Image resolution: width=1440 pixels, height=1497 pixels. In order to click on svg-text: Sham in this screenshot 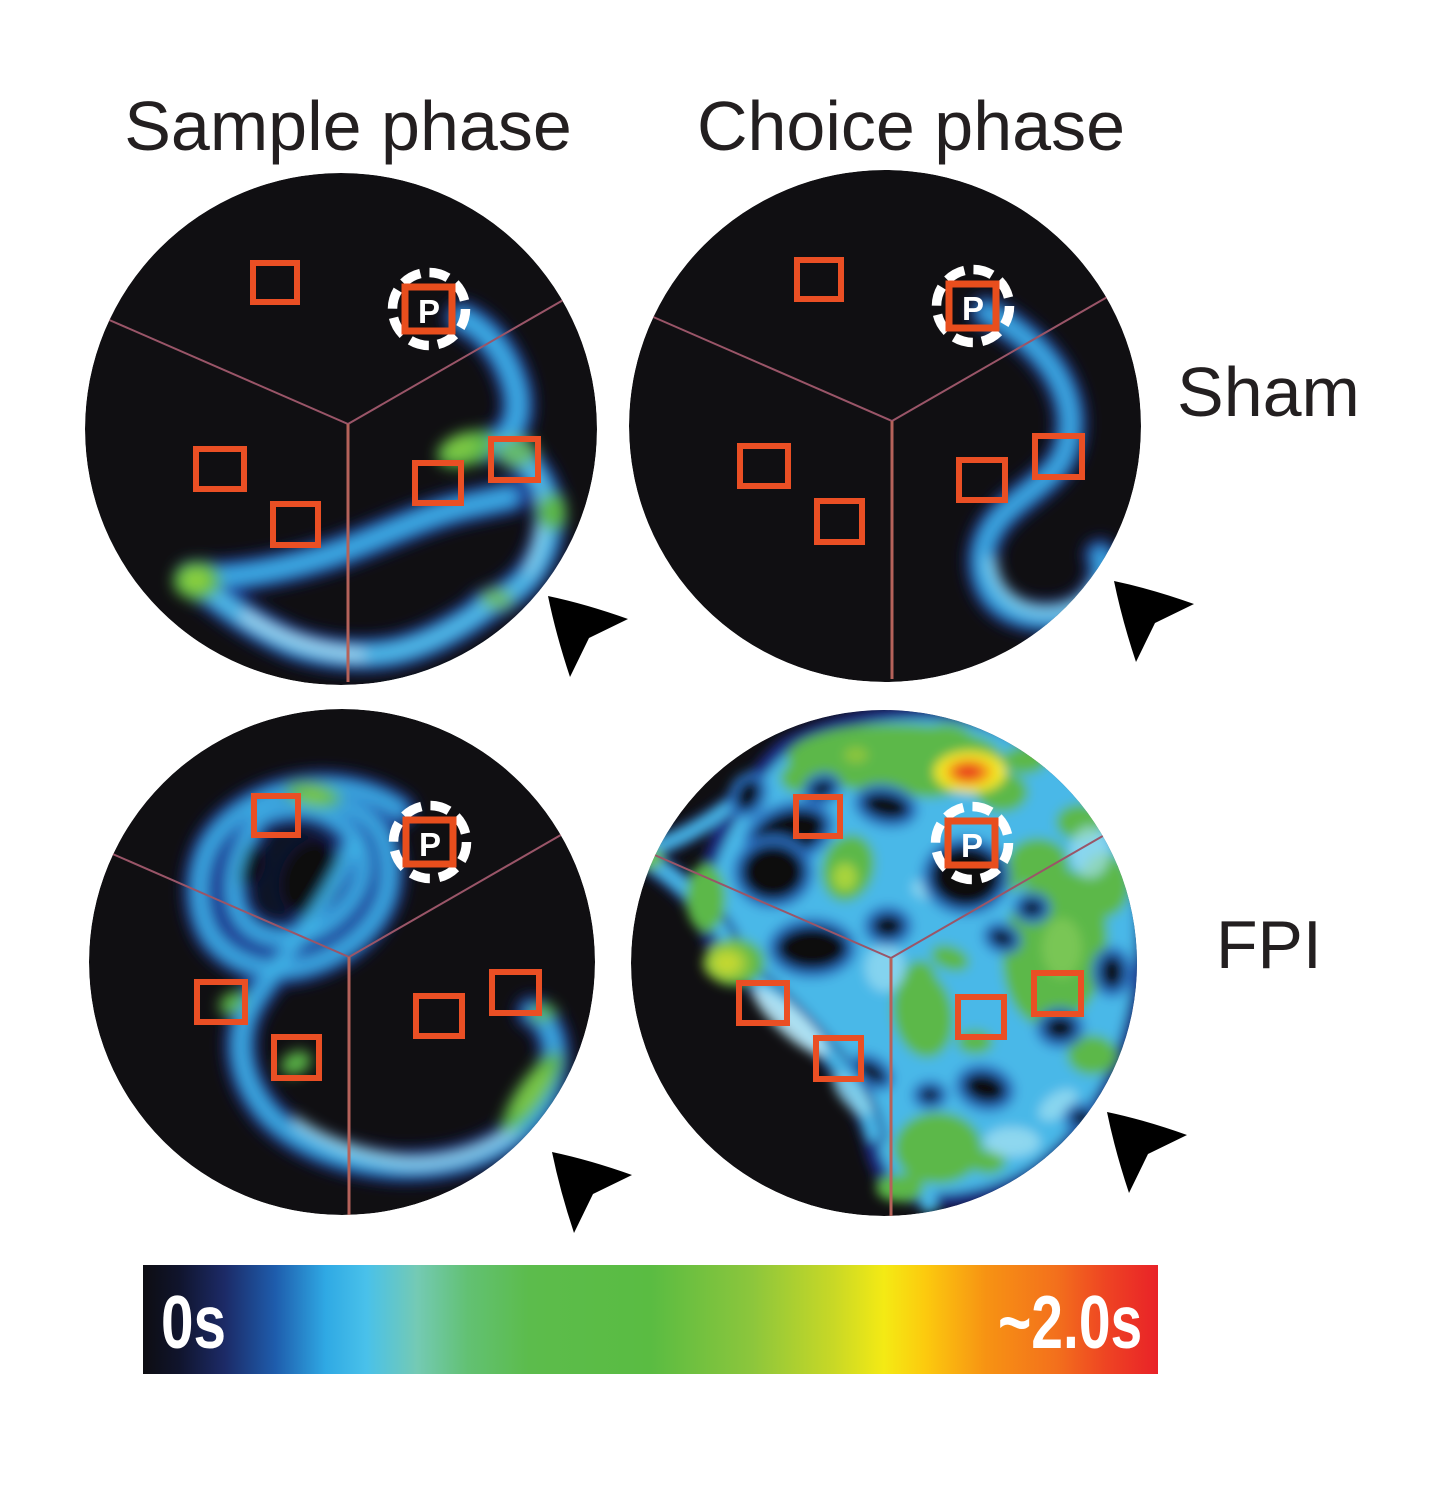, I will do `click(1268, 392)`.